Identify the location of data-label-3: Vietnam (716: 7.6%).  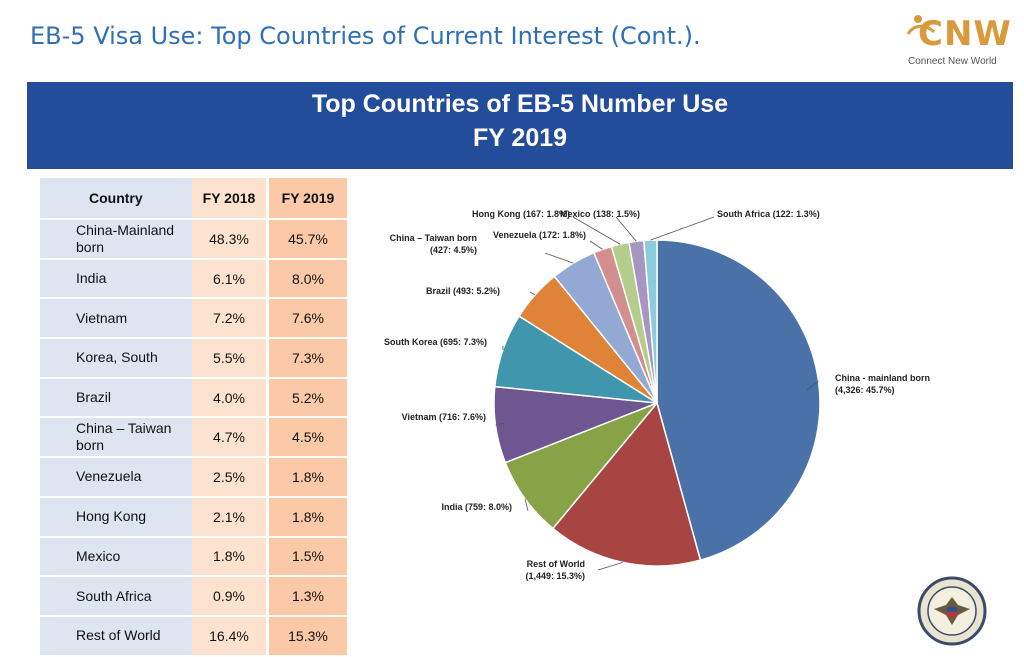
(444, 417).